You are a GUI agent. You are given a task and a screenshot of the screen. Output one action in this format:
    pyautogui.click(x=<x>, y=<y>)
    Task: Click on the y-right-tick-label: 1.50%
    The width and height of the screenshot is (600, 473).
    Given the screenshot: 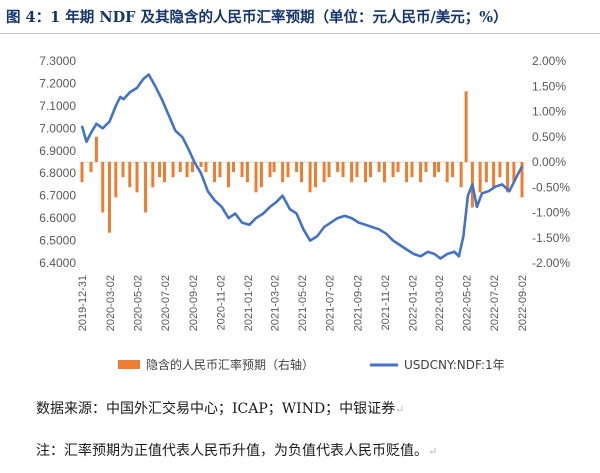 What is the action you would take?
    pyautogui.click(x=549, y=86)
    